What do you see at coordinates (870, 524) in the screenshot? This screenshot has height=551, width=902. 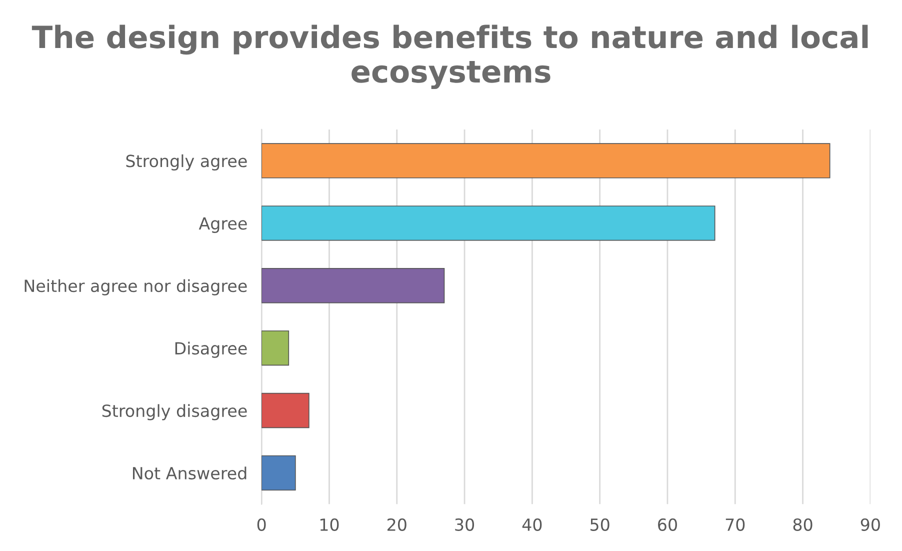 I see `x-tick-label: 90` at bounding box center [870, 524].